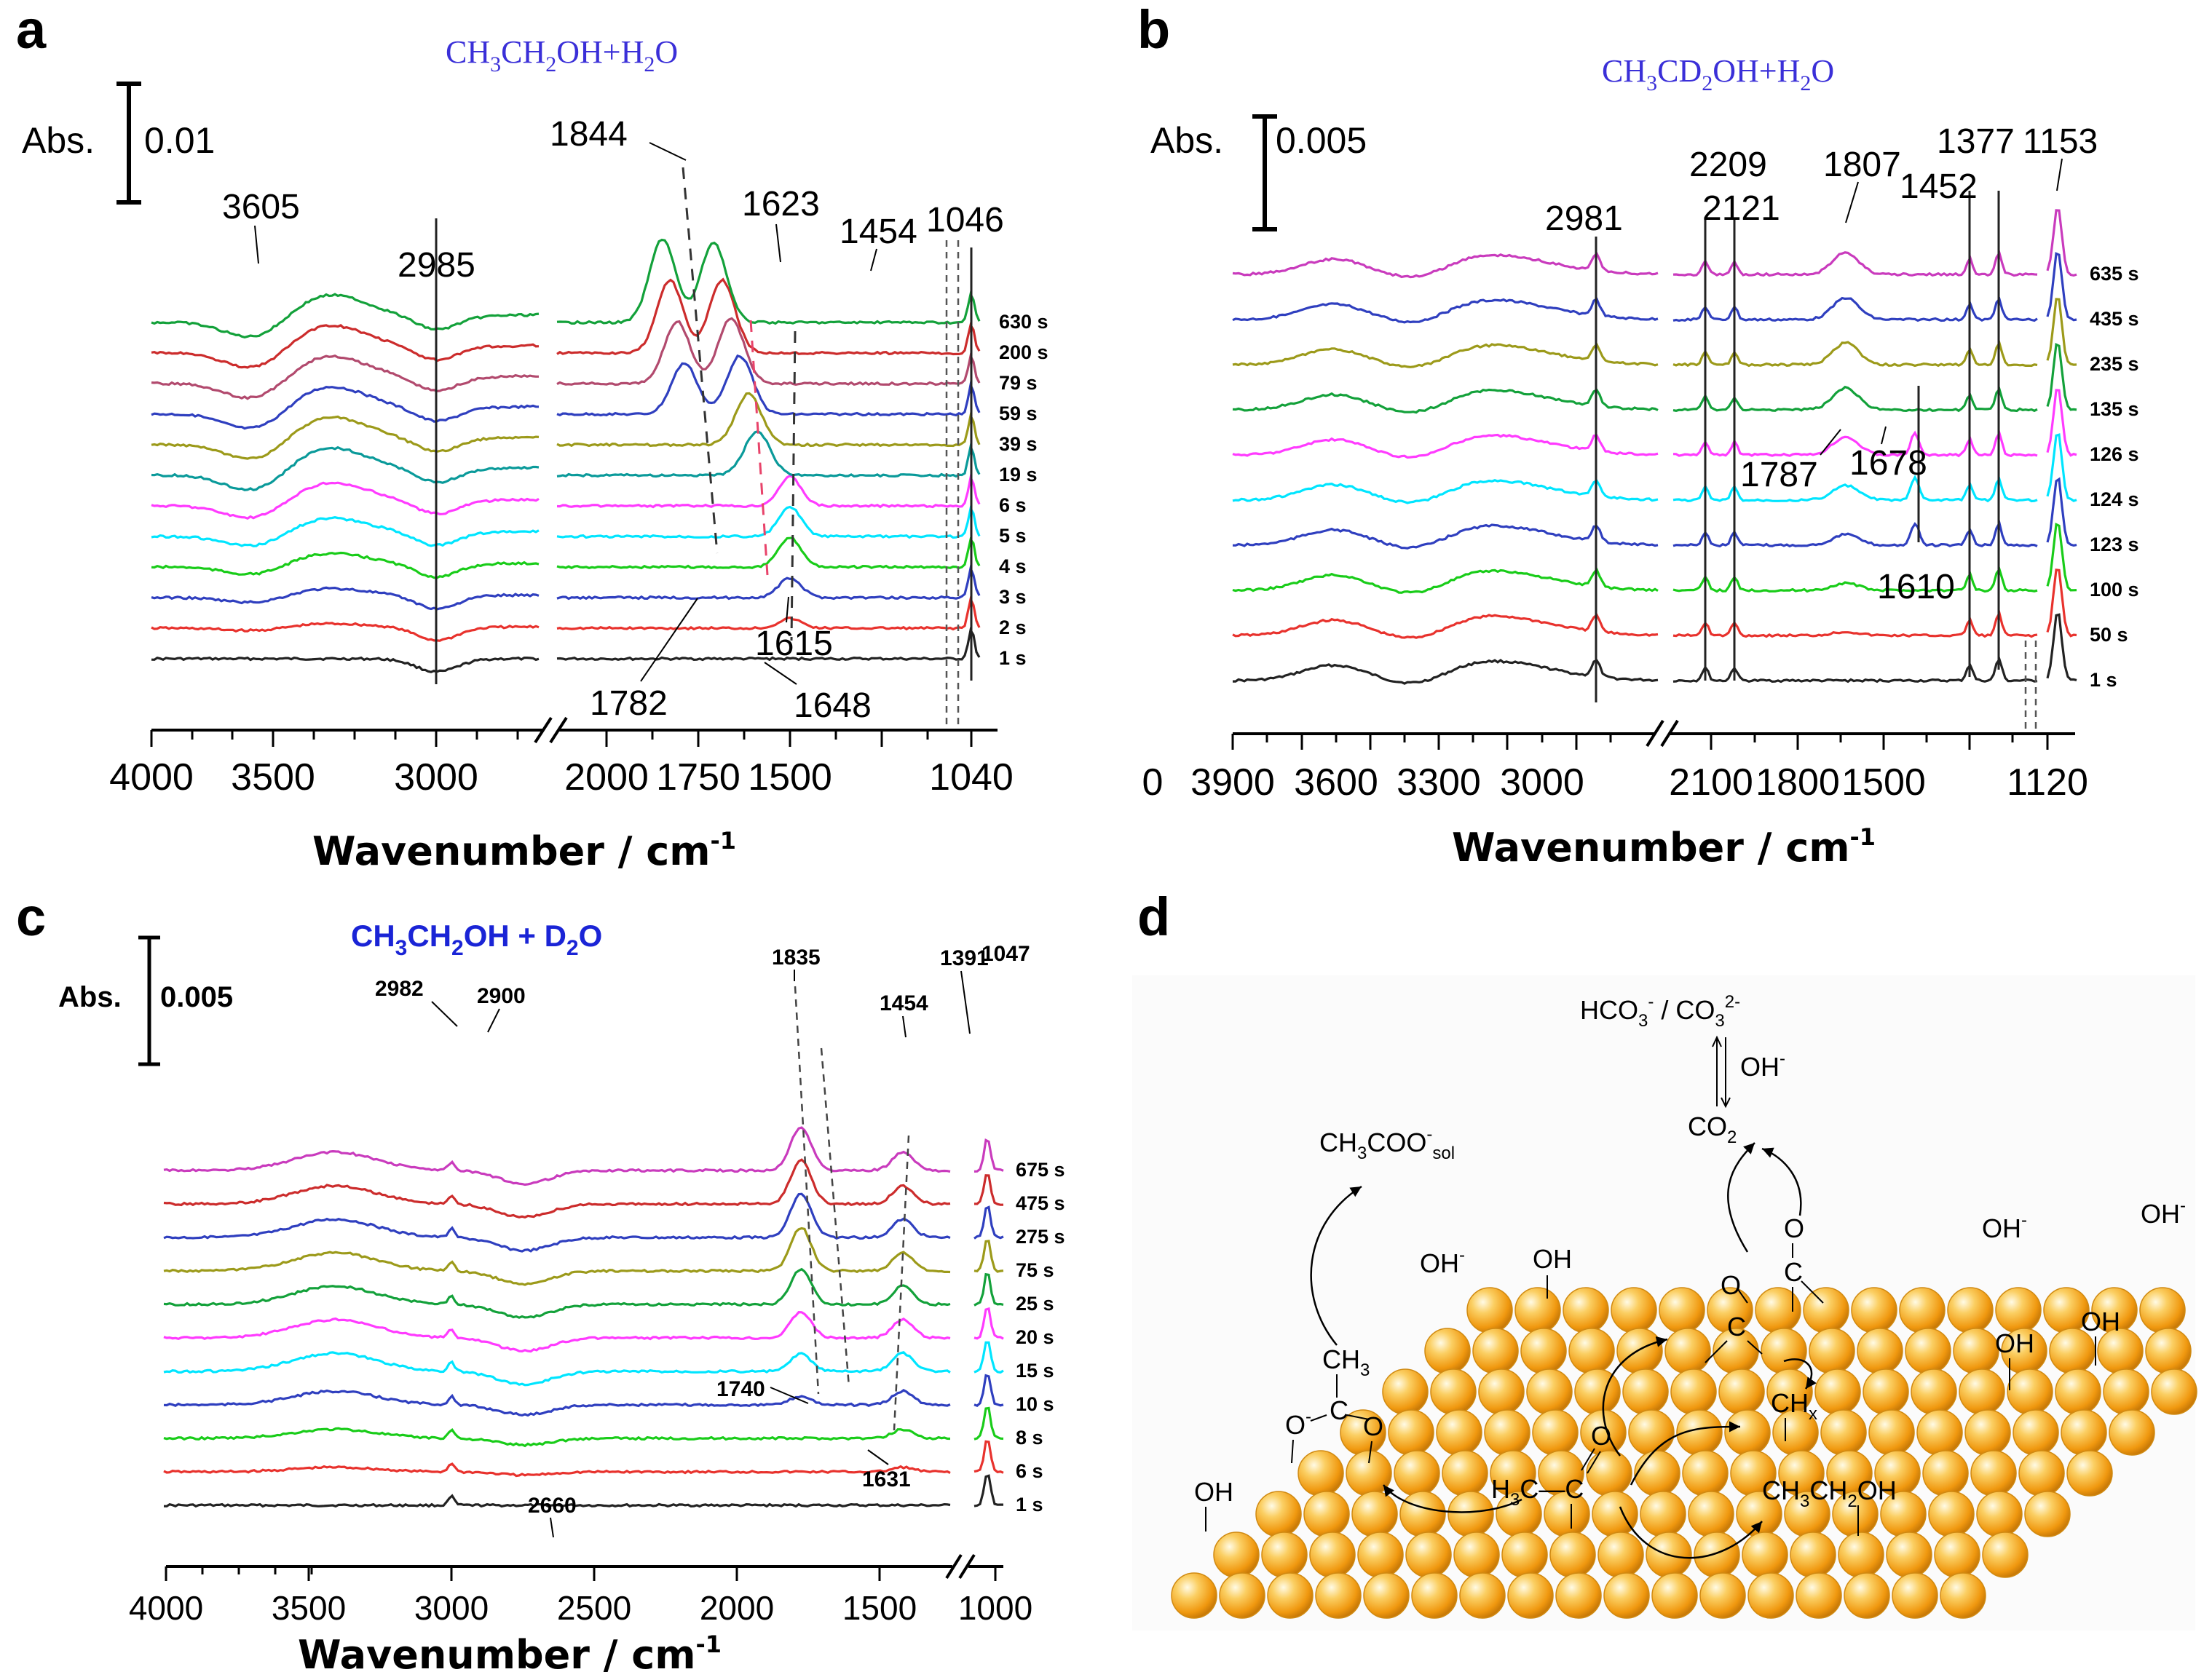 Image resolution: width=2204 pixels, height=1680 pixels. I want to click on a-tick-4000: 4000, so click(151, 777).